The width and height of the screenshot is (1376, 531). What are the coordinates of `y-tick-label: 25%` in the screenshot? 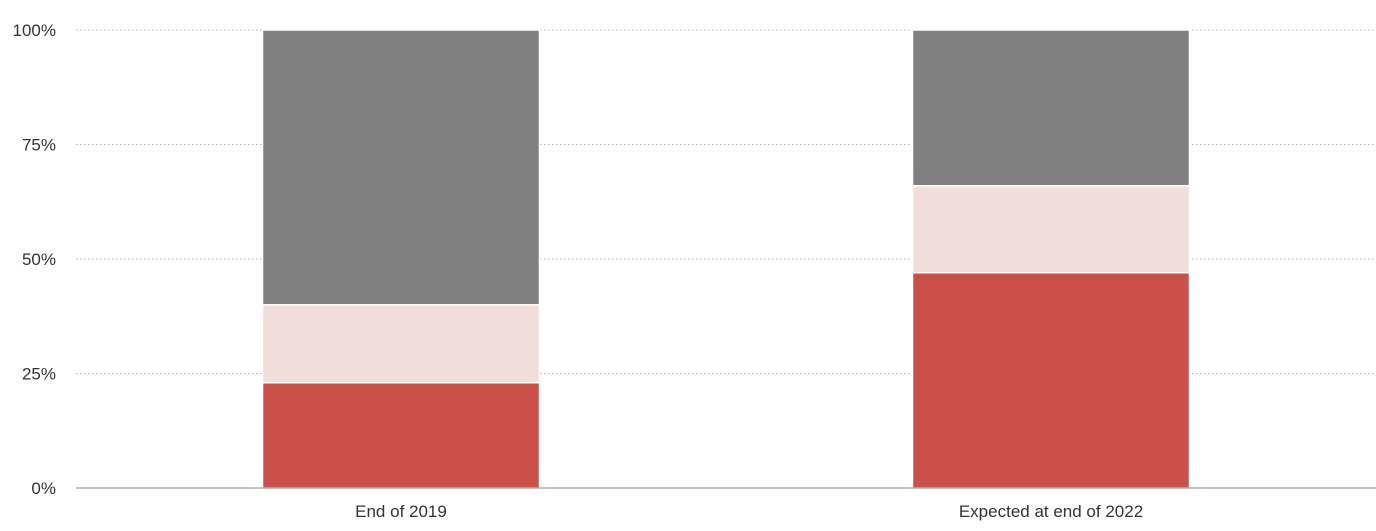 It's located at (39, 374).